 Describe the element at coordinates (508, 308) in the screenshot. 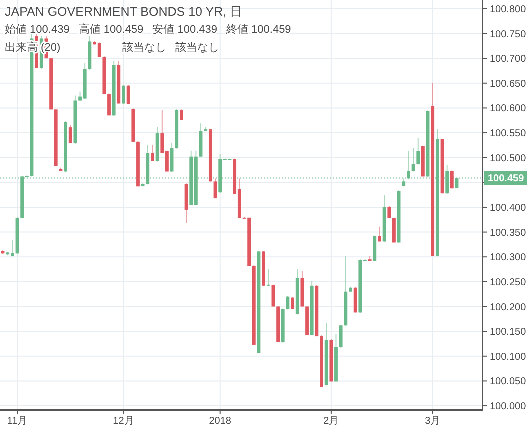

I see `y-tick-label: 100.200` at that location.